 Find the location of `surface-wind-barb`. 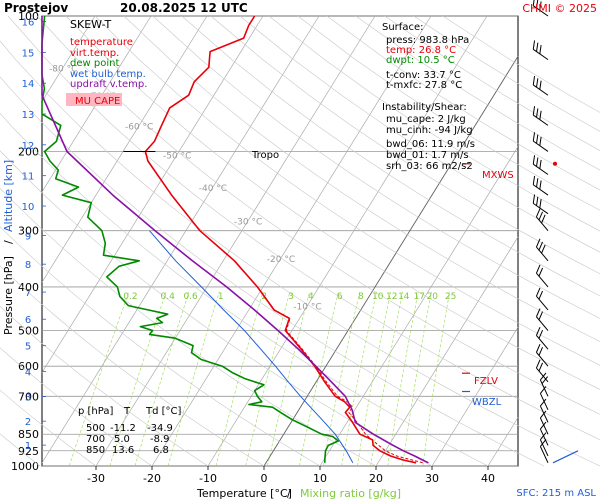

surface-wind-barb is located at coordinates (565, 457).